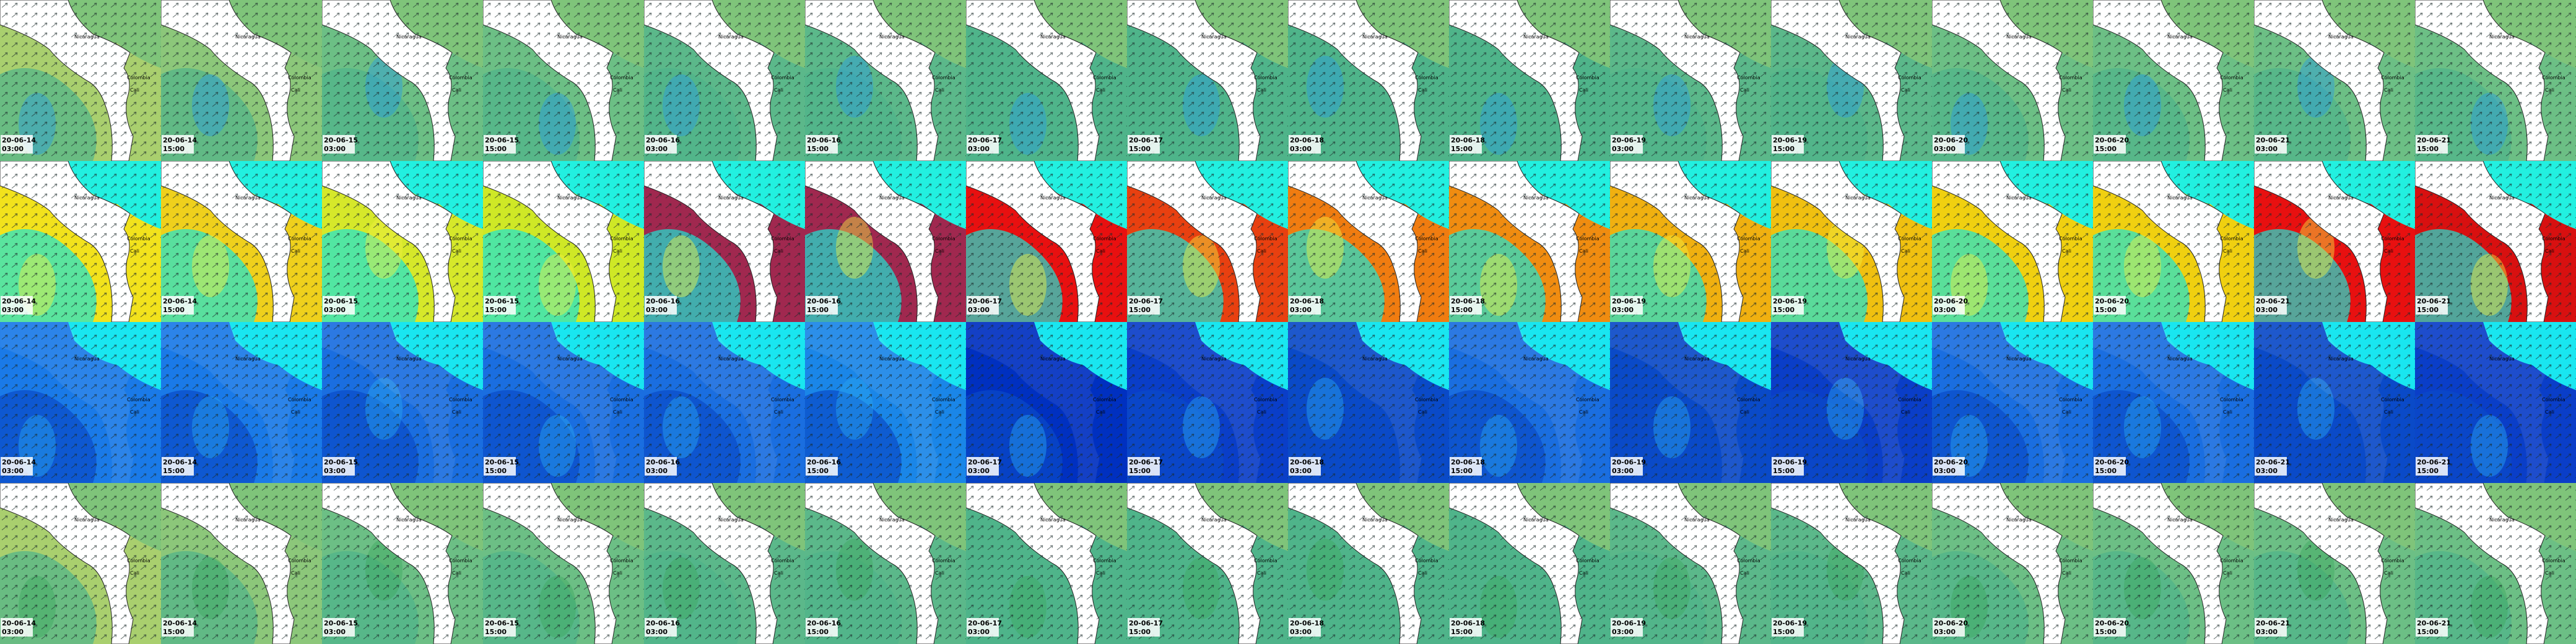  I want to click on frame-date: 20-06-20, so click(2112, 623).